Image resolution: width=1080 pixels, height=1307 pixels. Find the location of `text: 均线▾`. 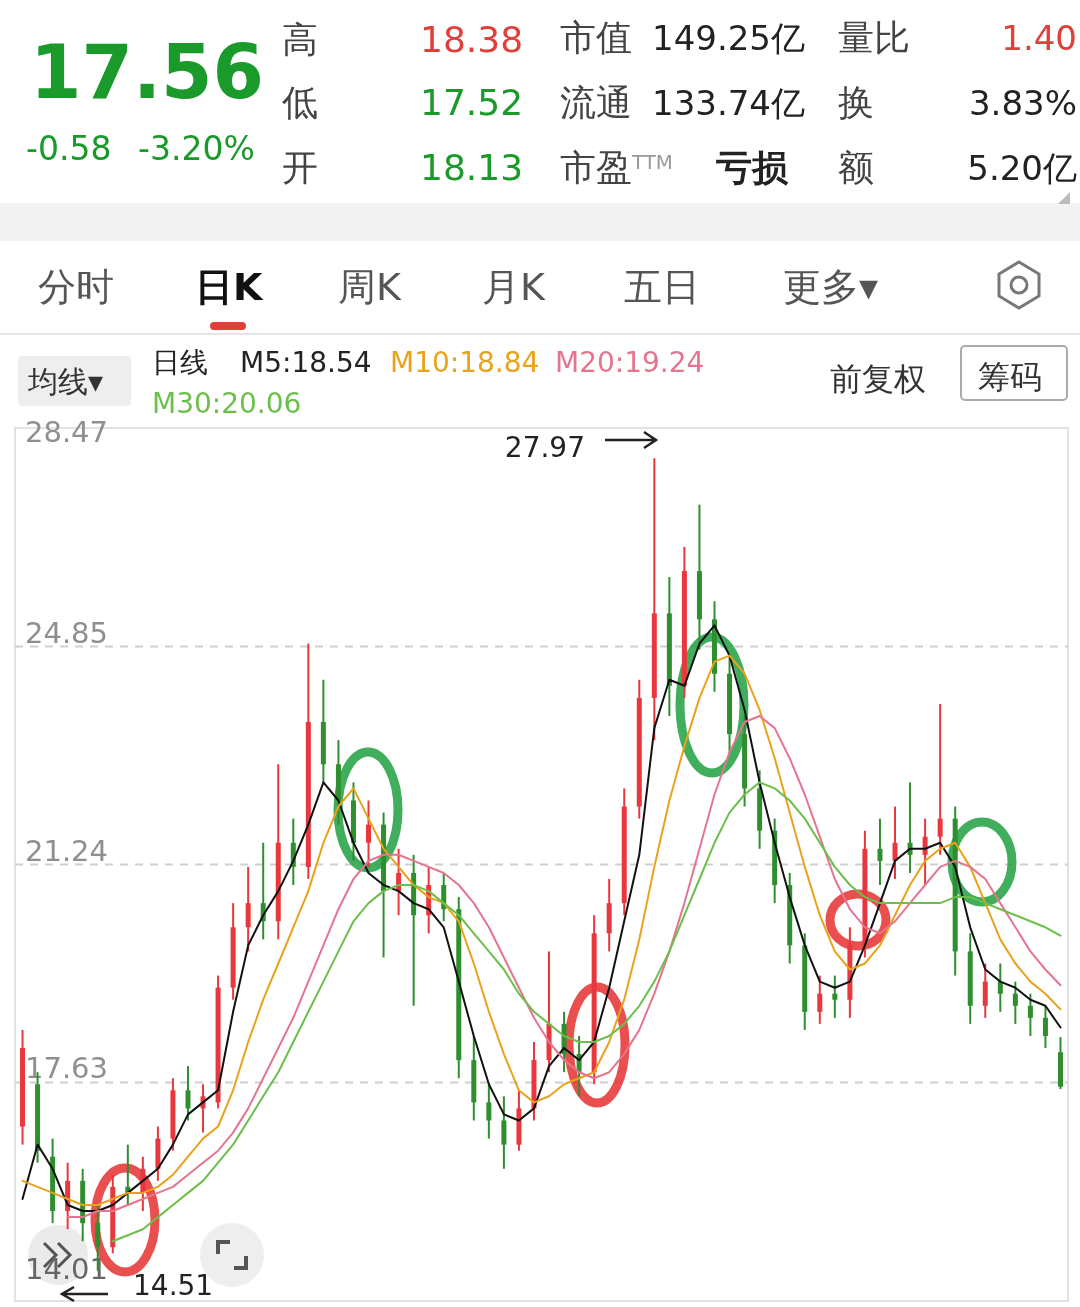

text: 均线▾ is located at coordinates (65, 381).